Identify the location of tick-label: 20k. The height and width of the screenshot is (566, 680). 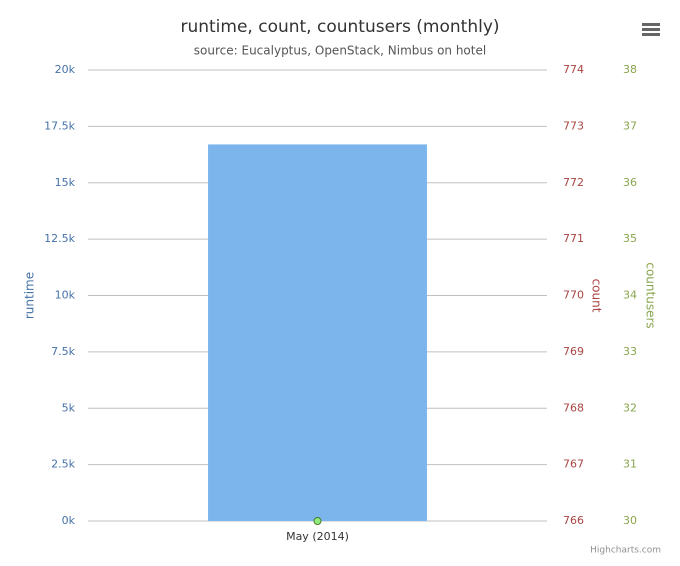
(65, 69).